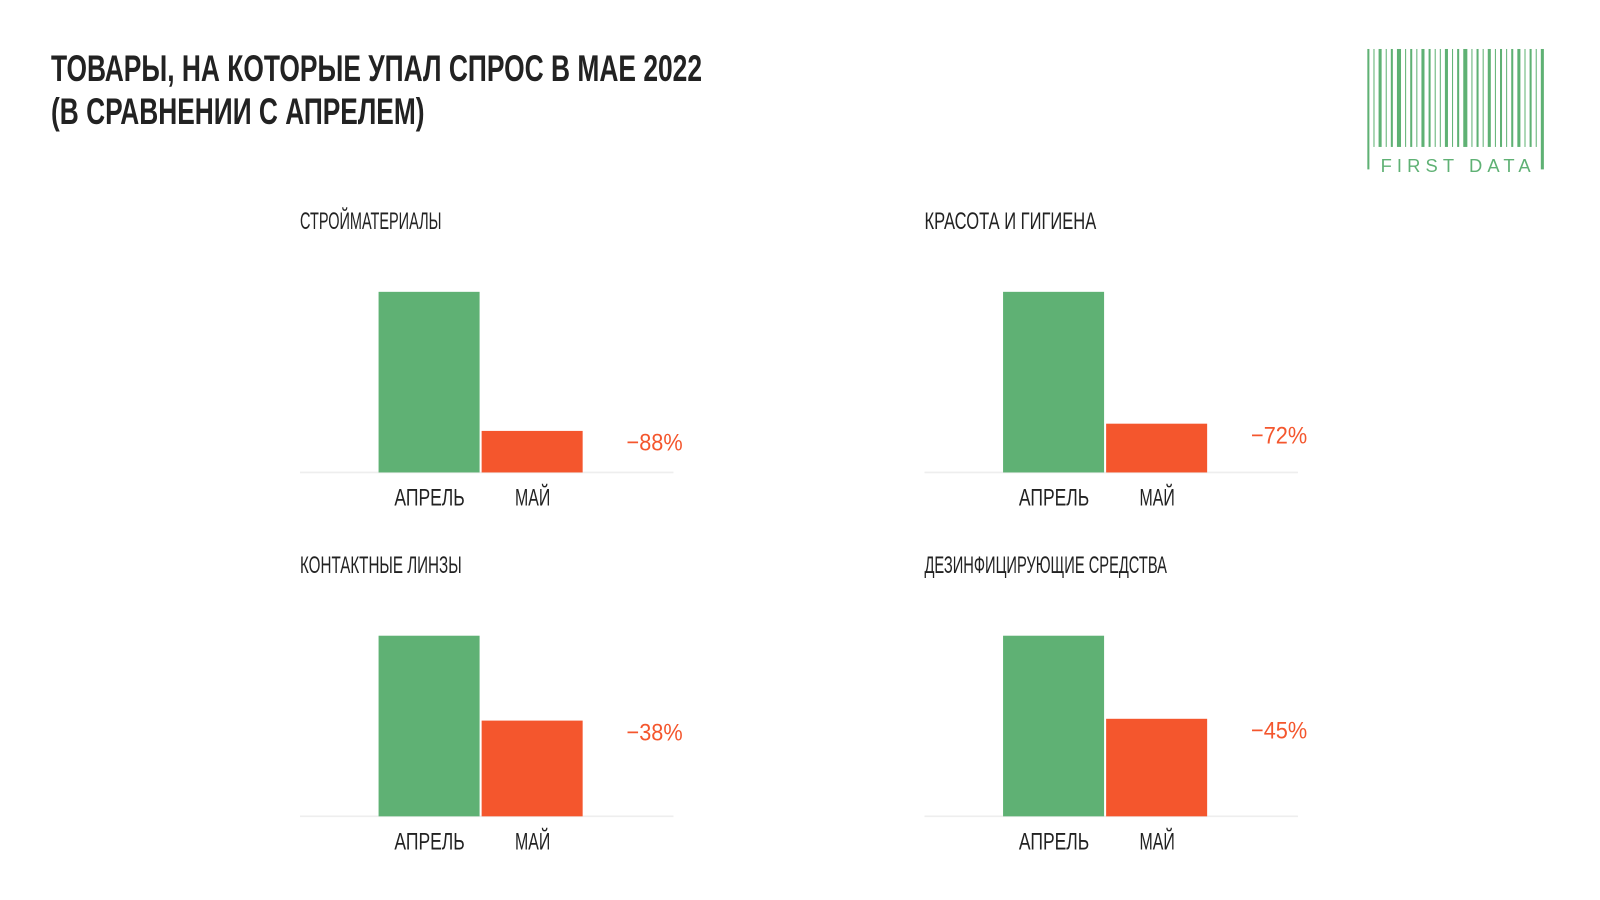  Describe the element at coordinates (1279, 435) in the screenshot. I see `change-label: −72%` at that location.